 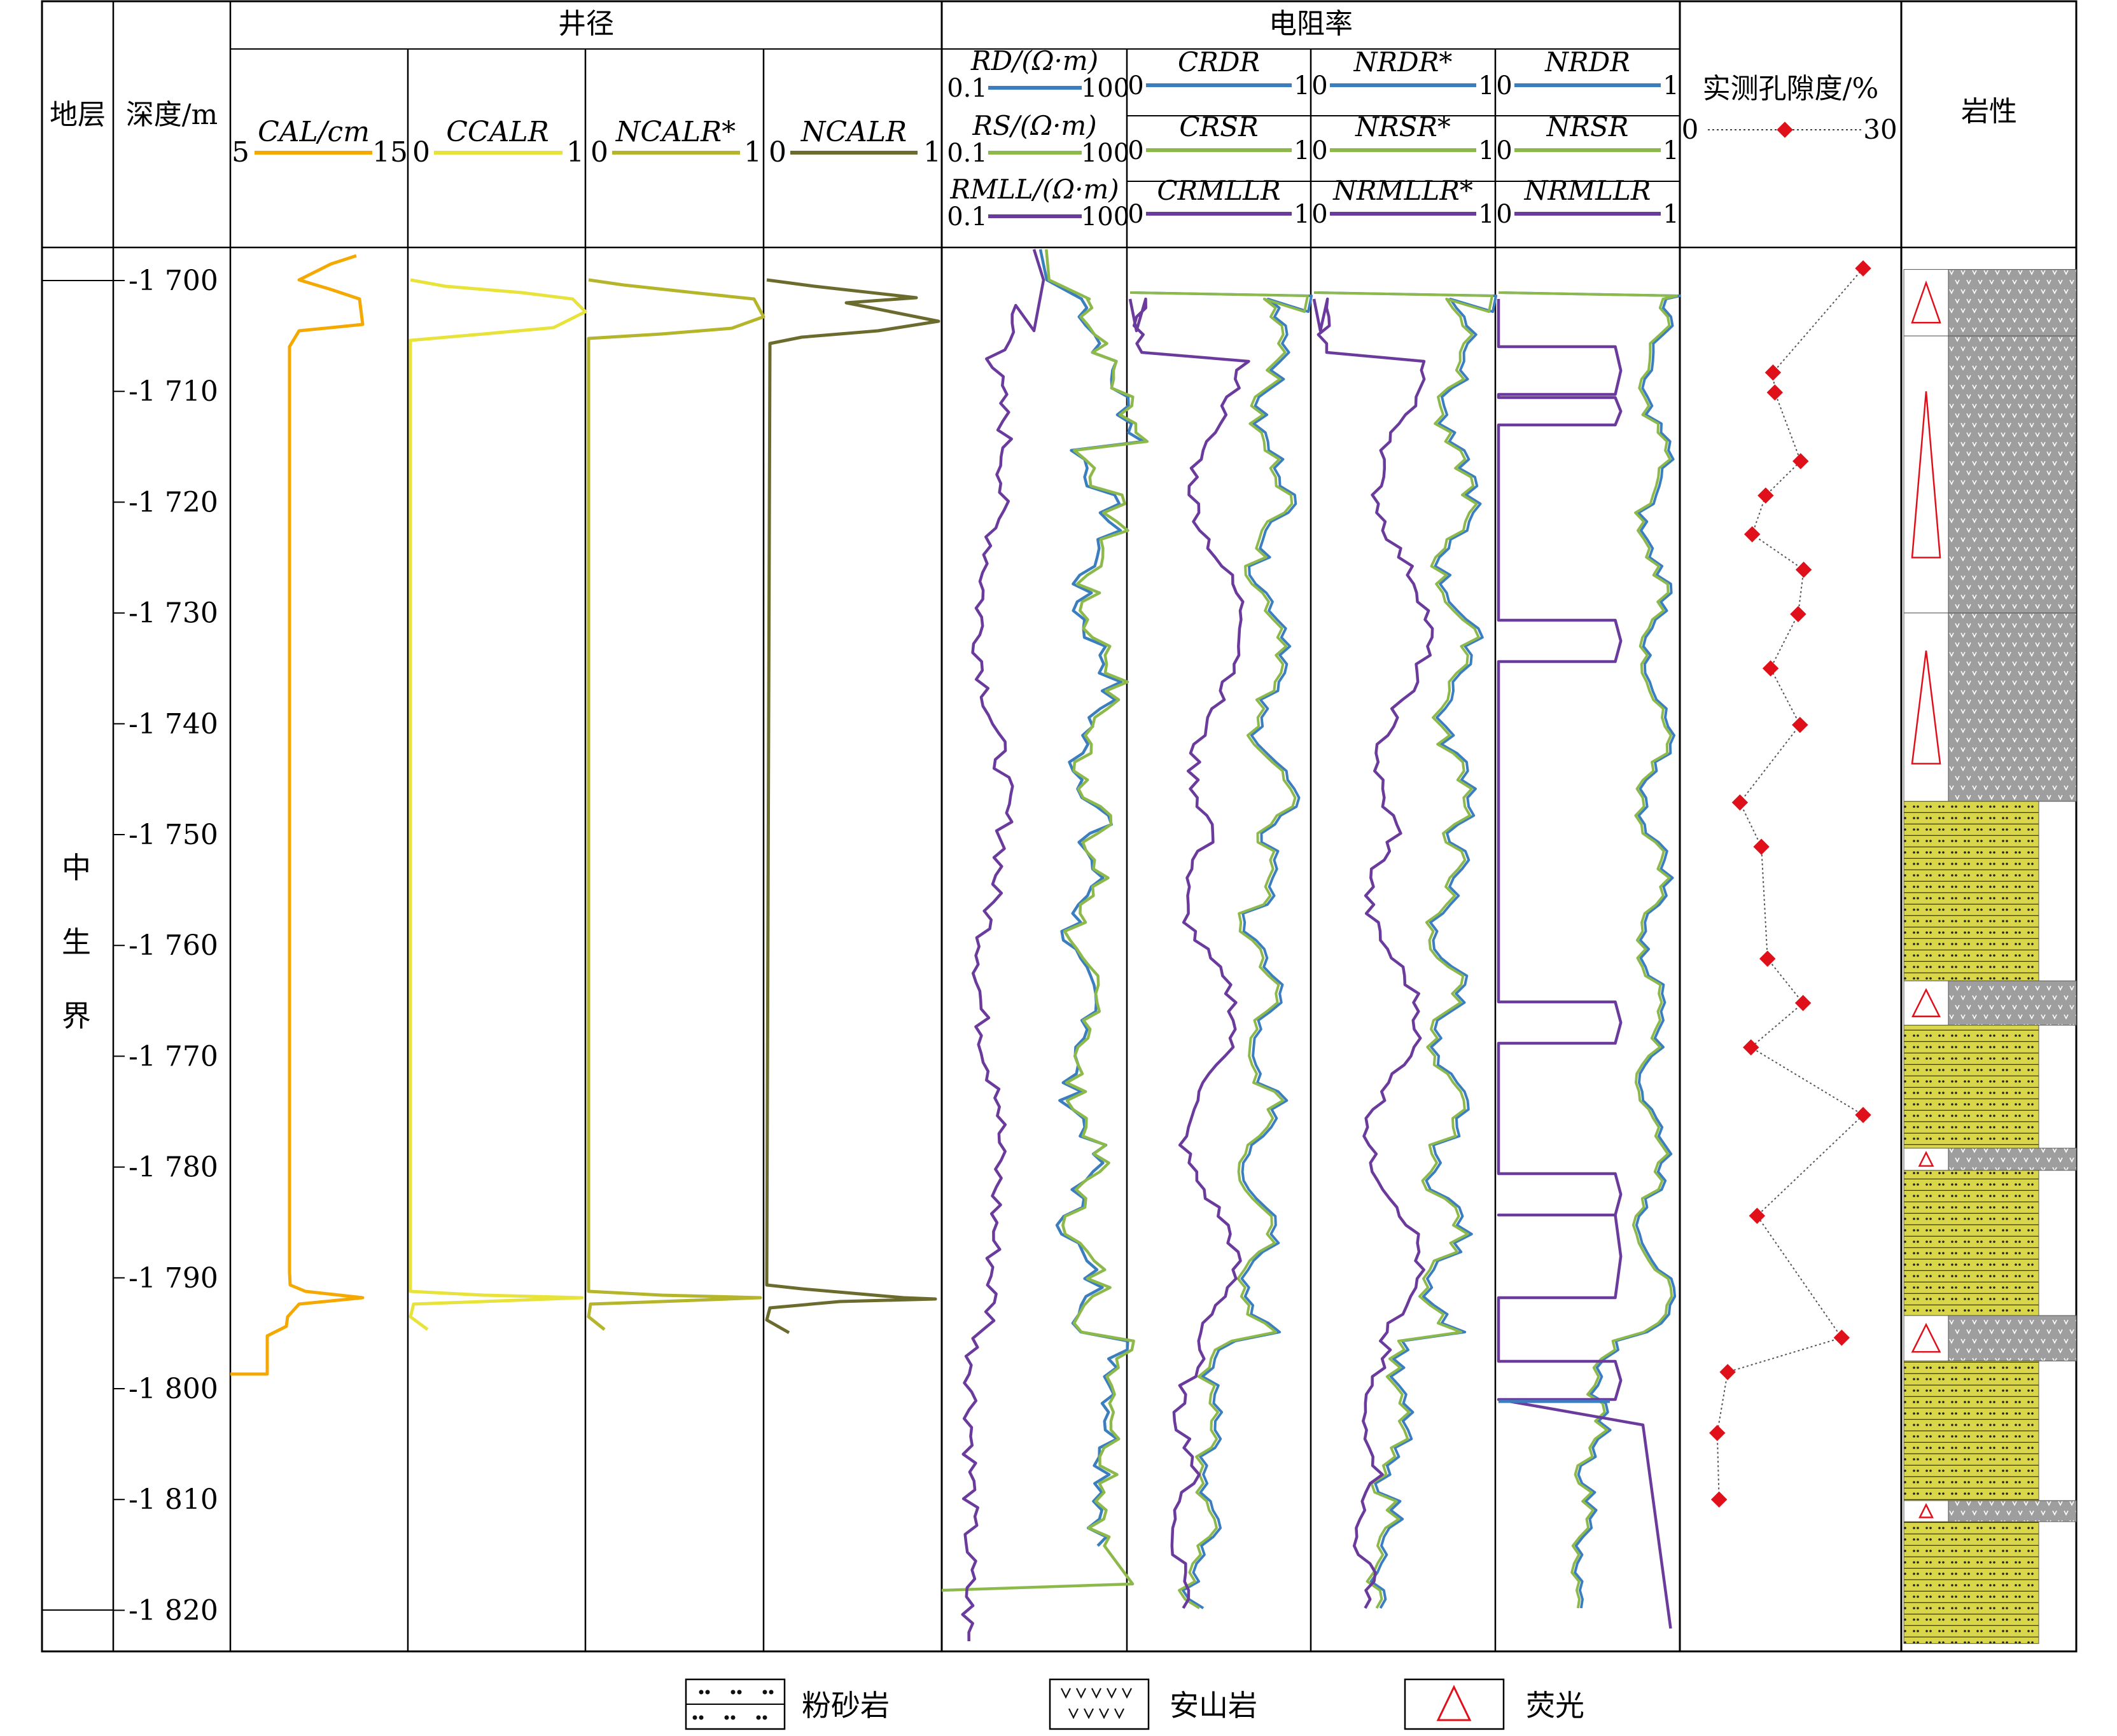 What do you see at coordinates (1319, 86) in the screenshot?
I see `nstar-min-0: 0` at bounding box center [1319, 86].